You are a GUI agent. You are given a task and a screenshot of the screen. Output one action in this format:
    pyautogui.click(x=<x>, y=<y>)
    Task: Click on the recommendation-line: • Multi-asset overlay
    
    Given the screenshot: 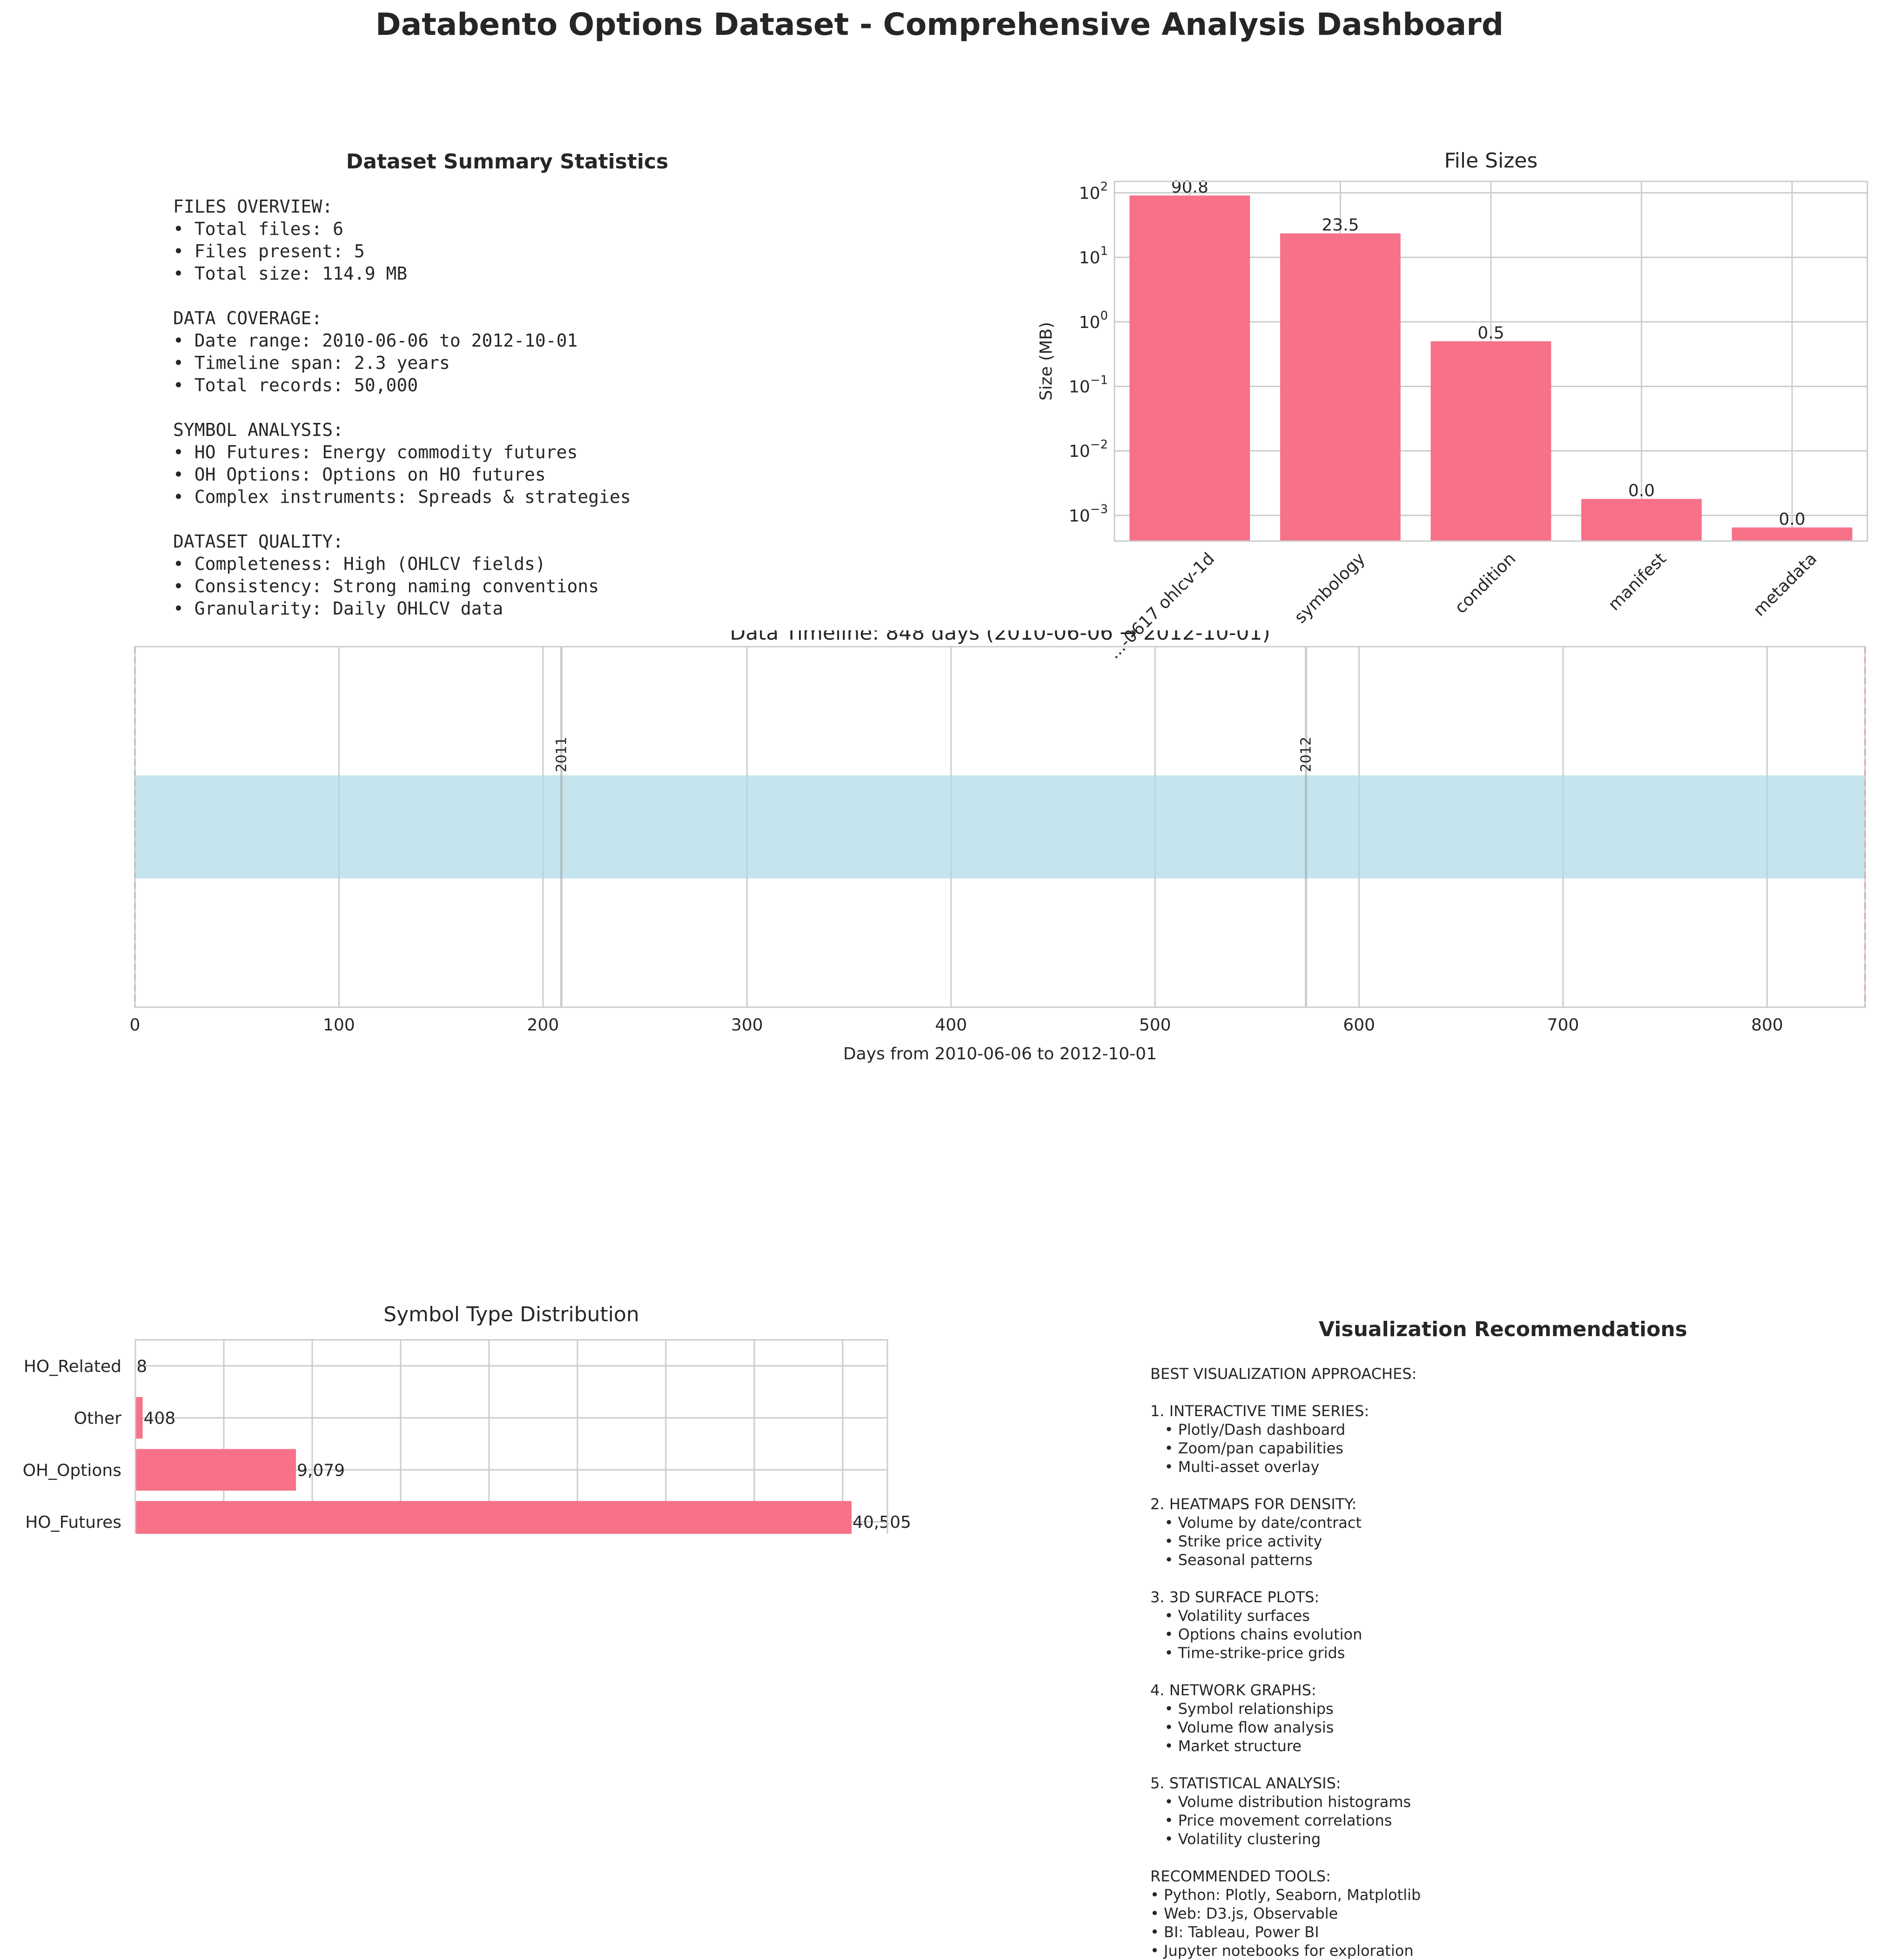 What is the action you would take?
    pyautogui.click(x=1285, y=1467)
    